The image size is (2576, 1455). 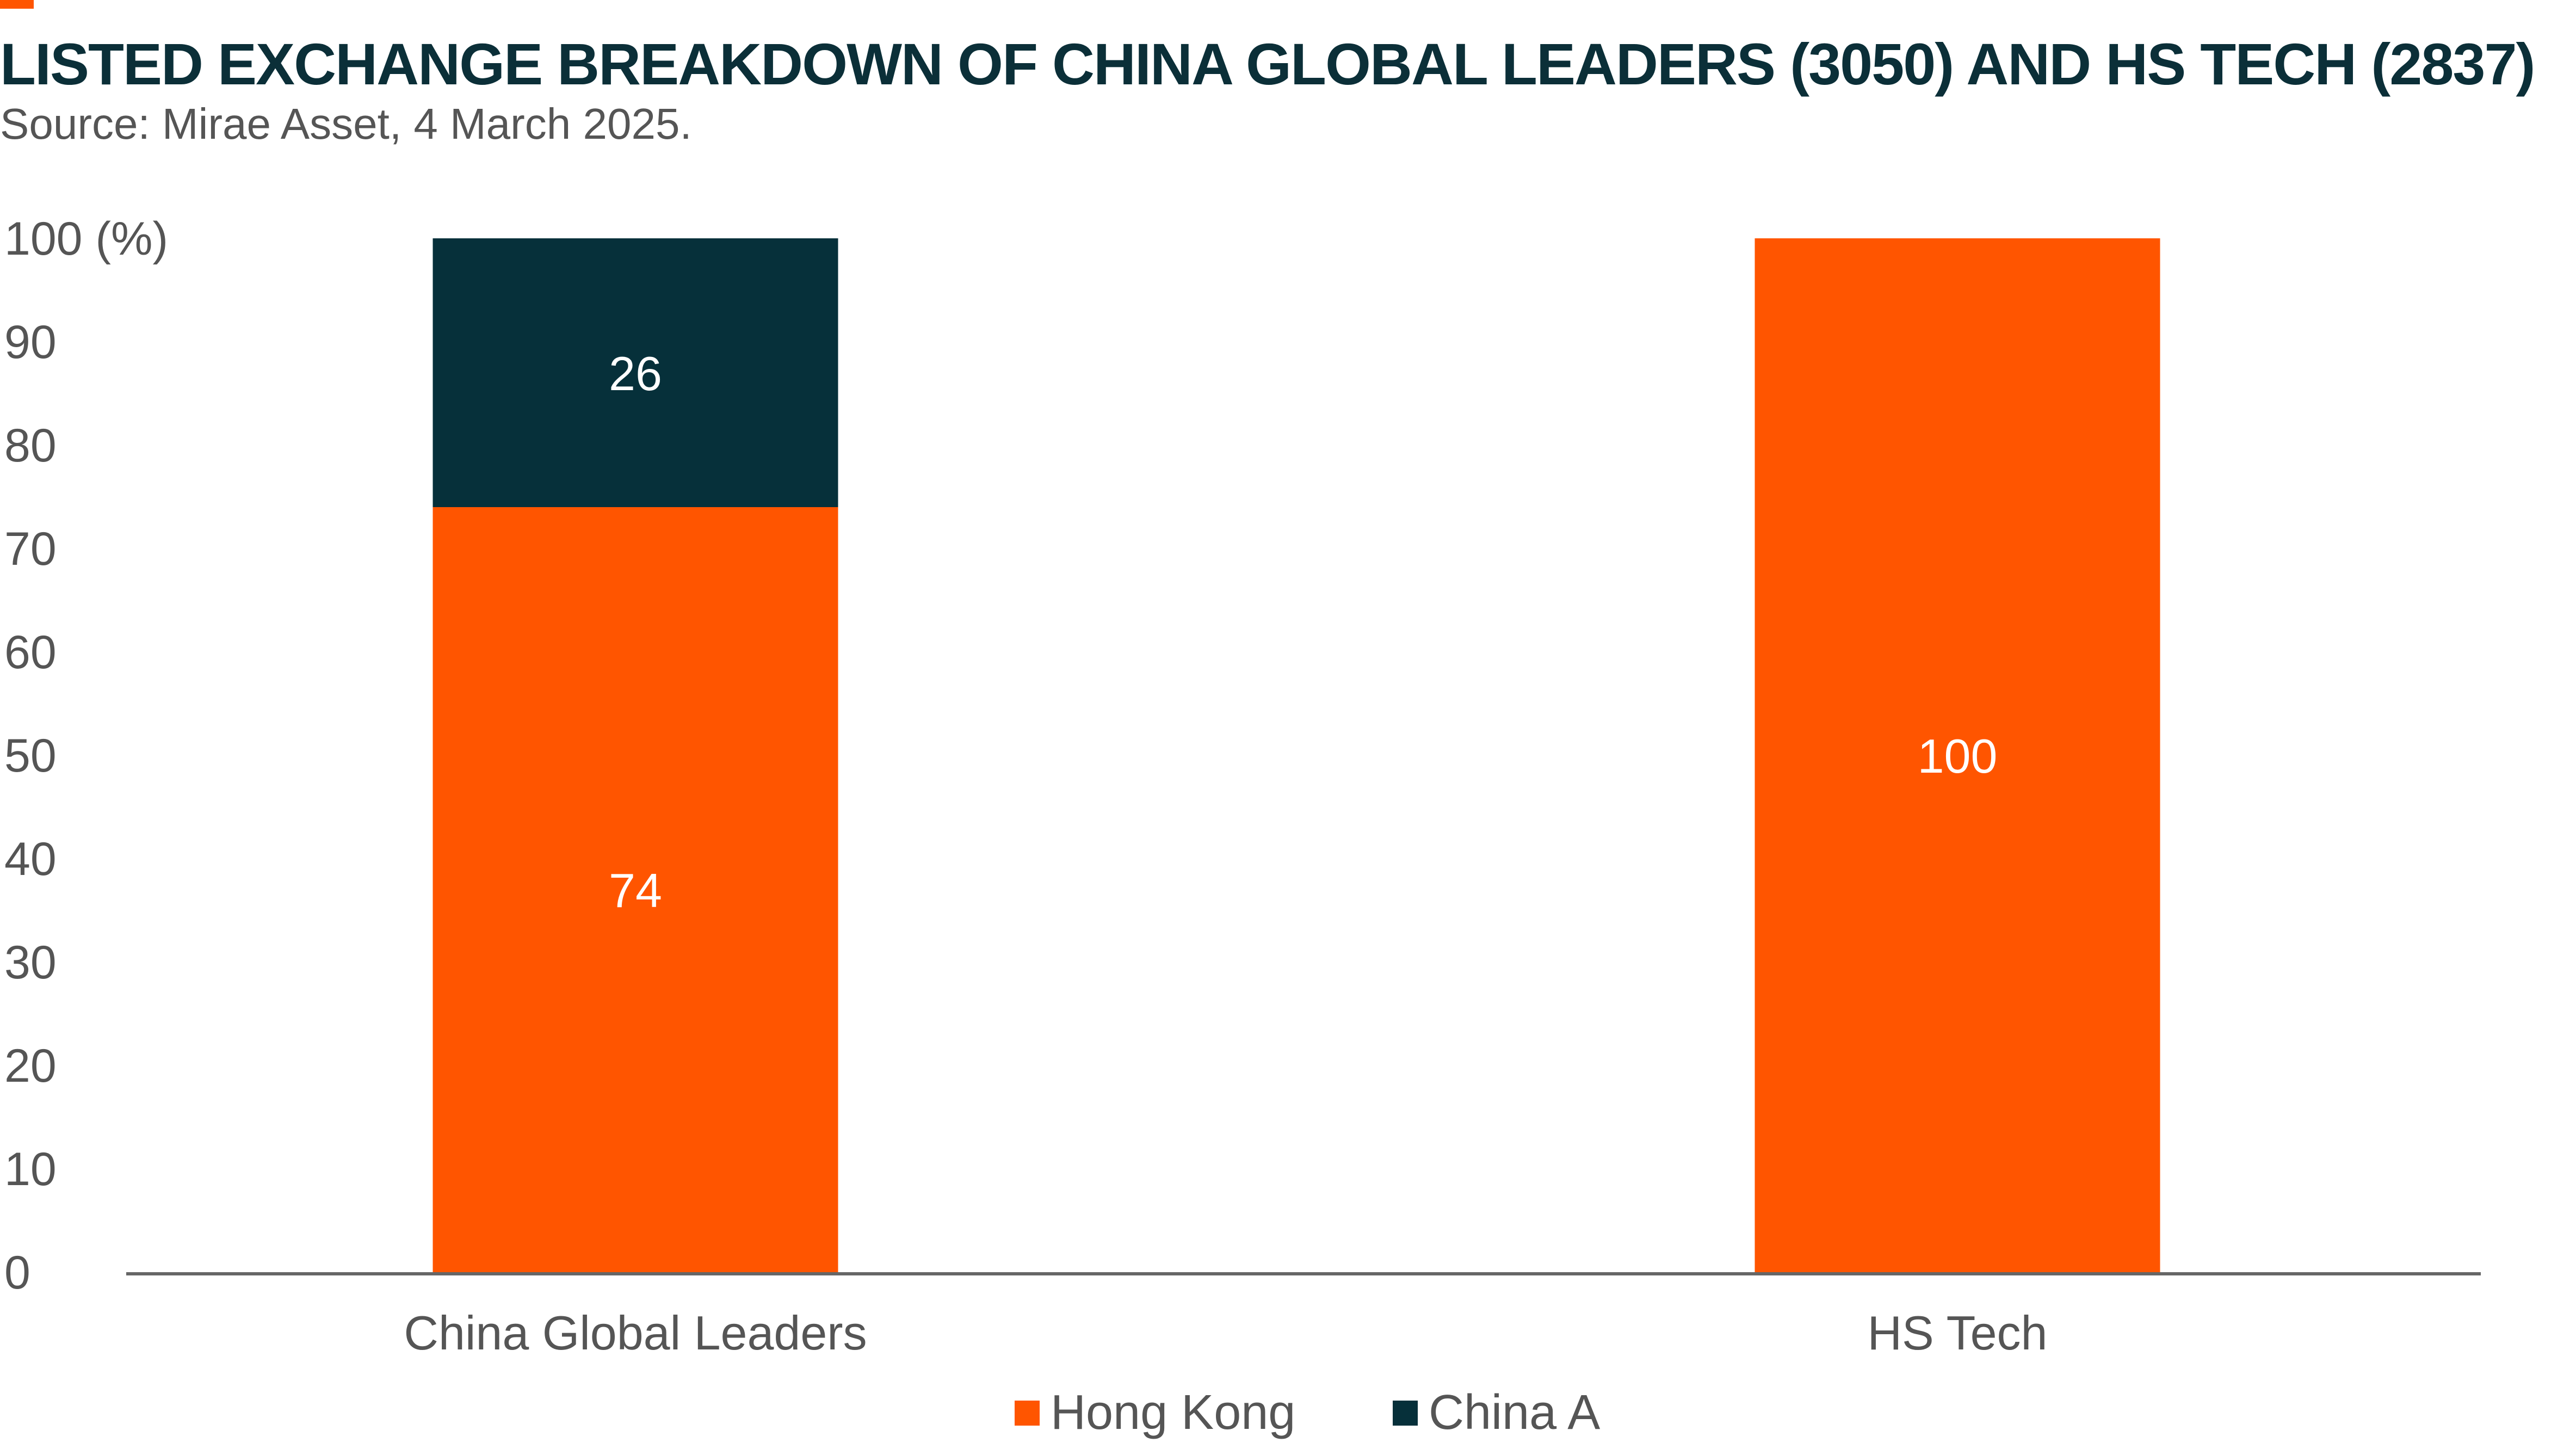 What do you see at coordinates (30, 342) in the screenshot?
I see `y-tick-label: 90` at bounding box center [30, 342].